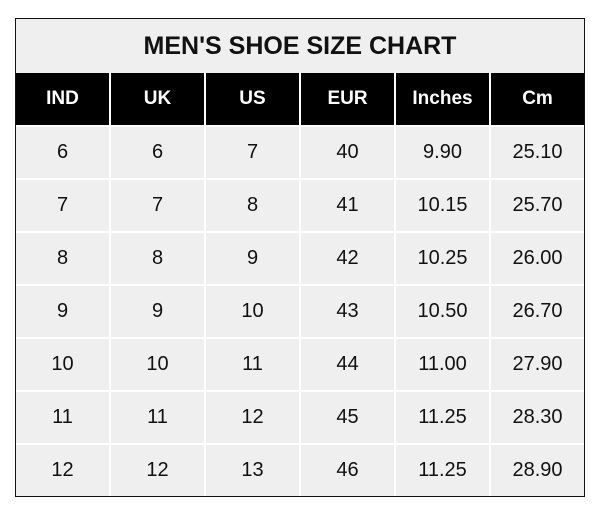  I want to click on column-header: US, so click(253, 99).